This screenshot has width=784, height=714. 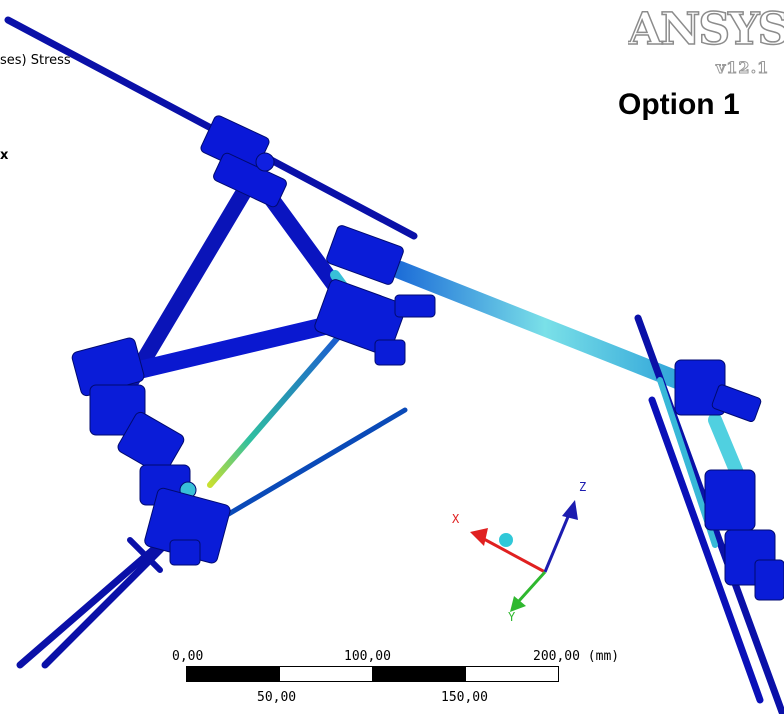 What do you see at coordinates (464, 697) in the screenshot?
I see `scale-tick-150: 150,00` at bounding box center [464, 697].